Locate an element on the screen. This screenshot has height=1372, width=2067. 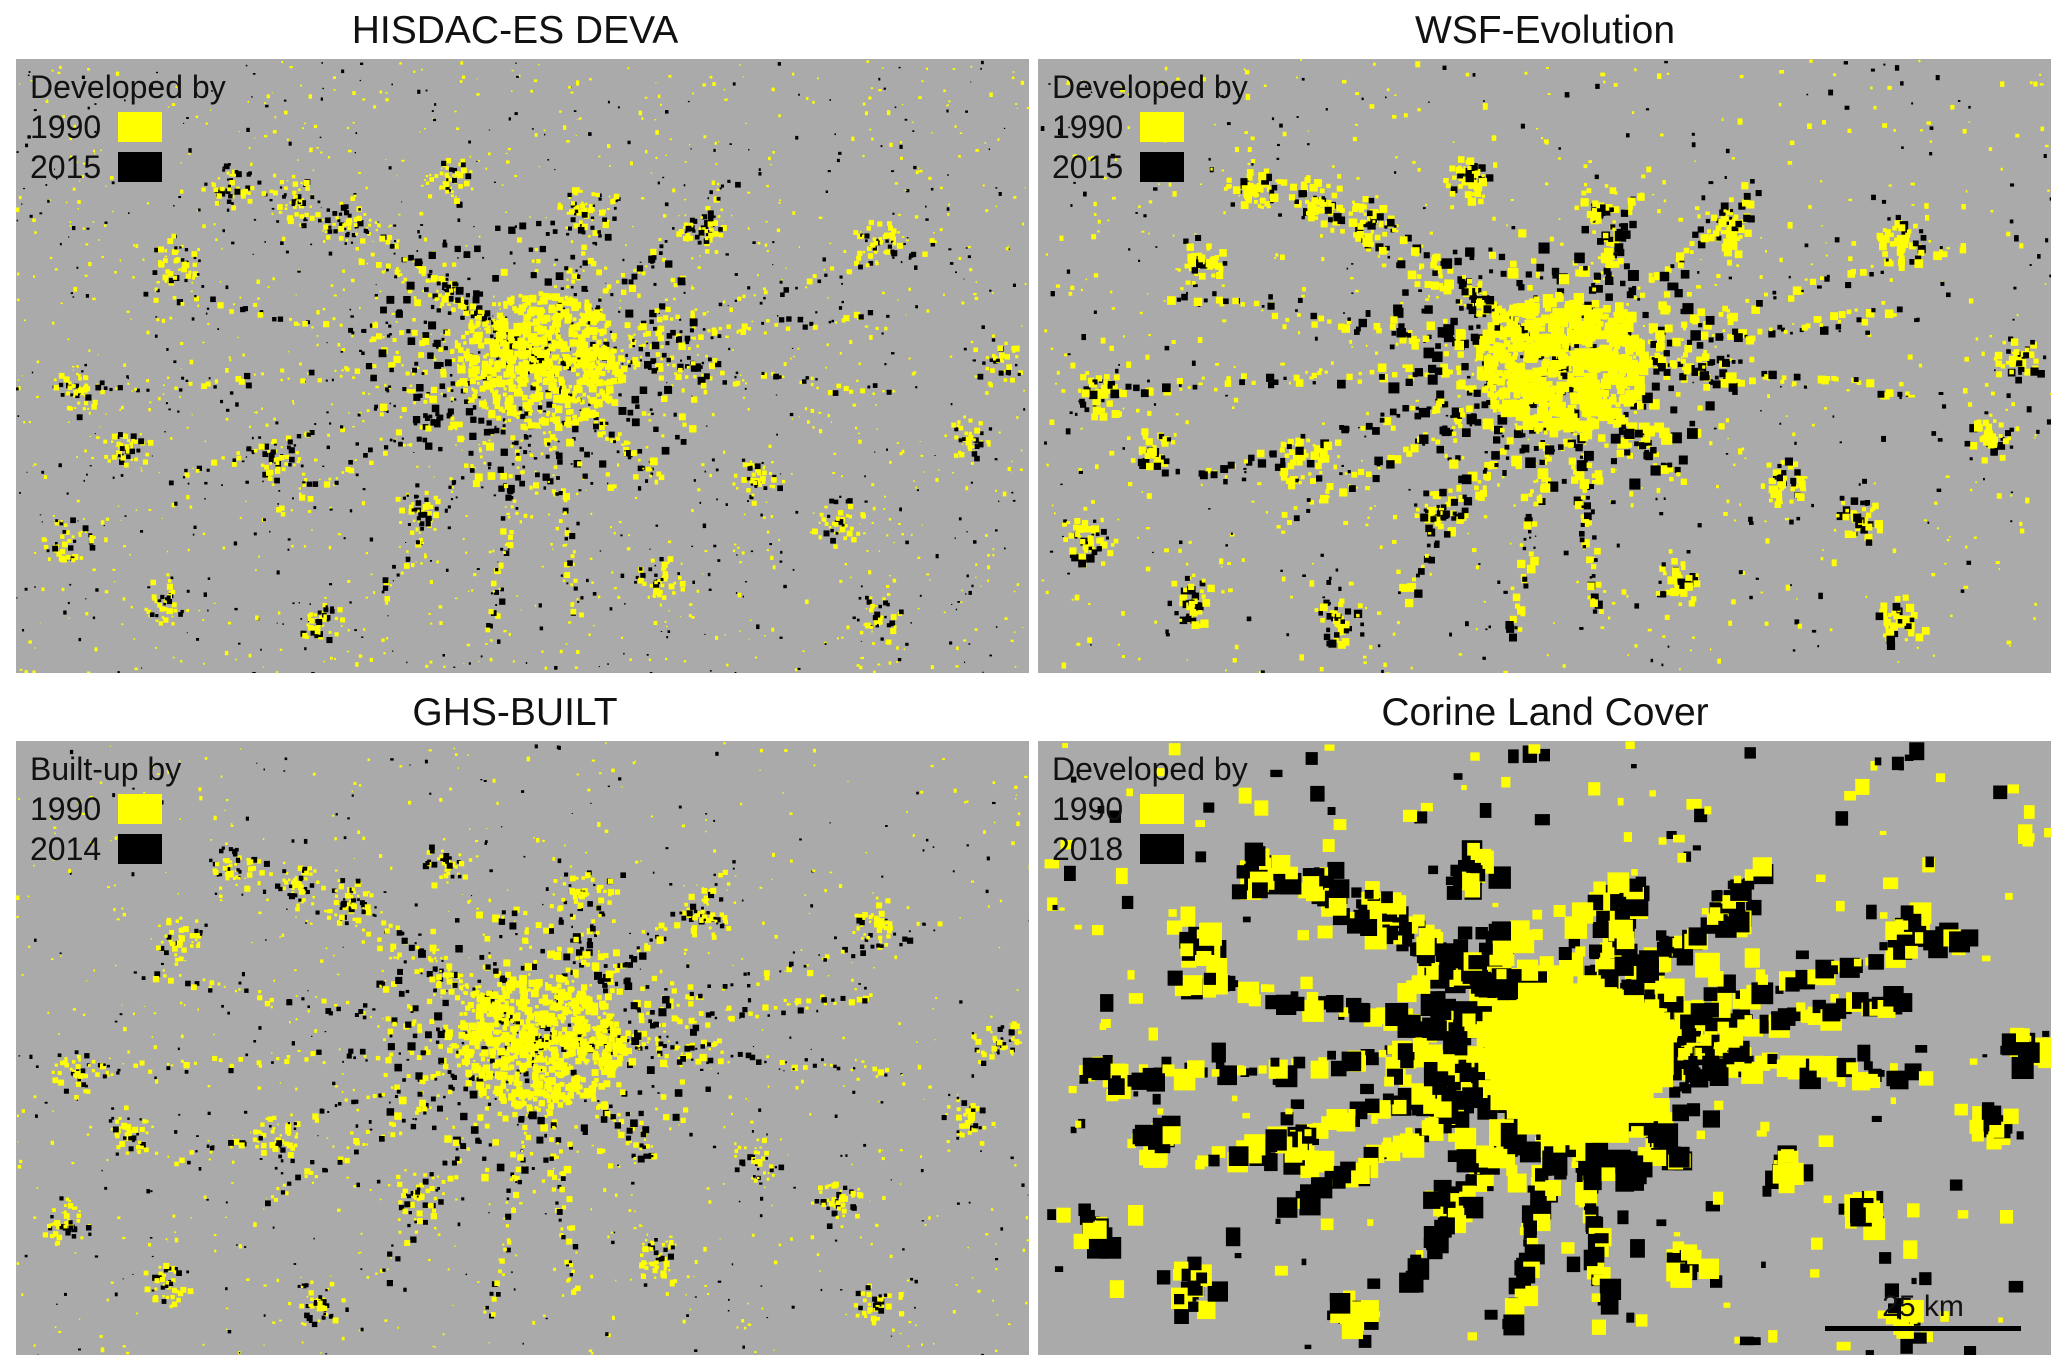
map-legend: Built-up by 1990 2014 is located at coordinates (105, 809).